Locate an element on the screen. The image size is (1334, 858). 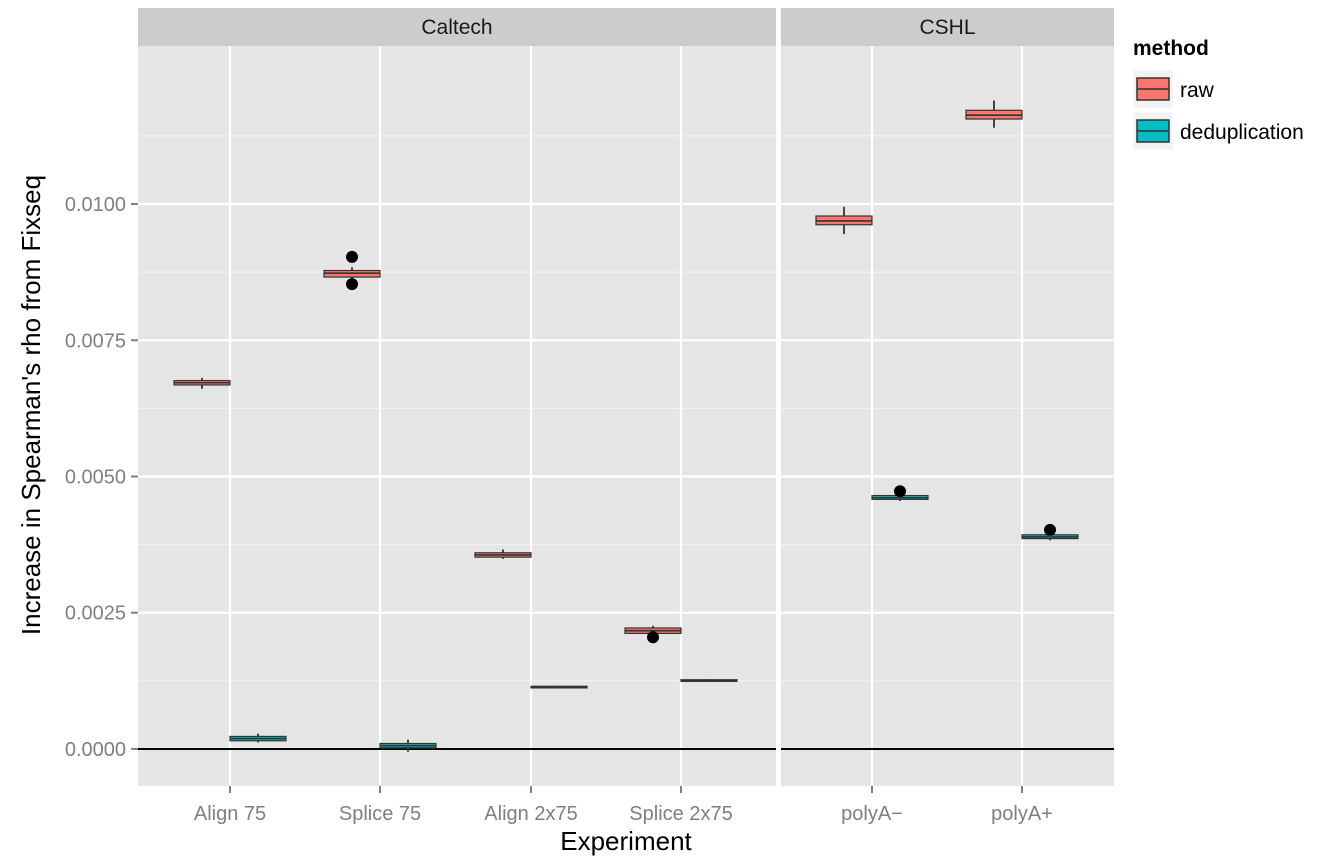
y-axis: 0.0000 0.0025 0.0050 0.0075 0.0100 is located at coordinates (101, 477).